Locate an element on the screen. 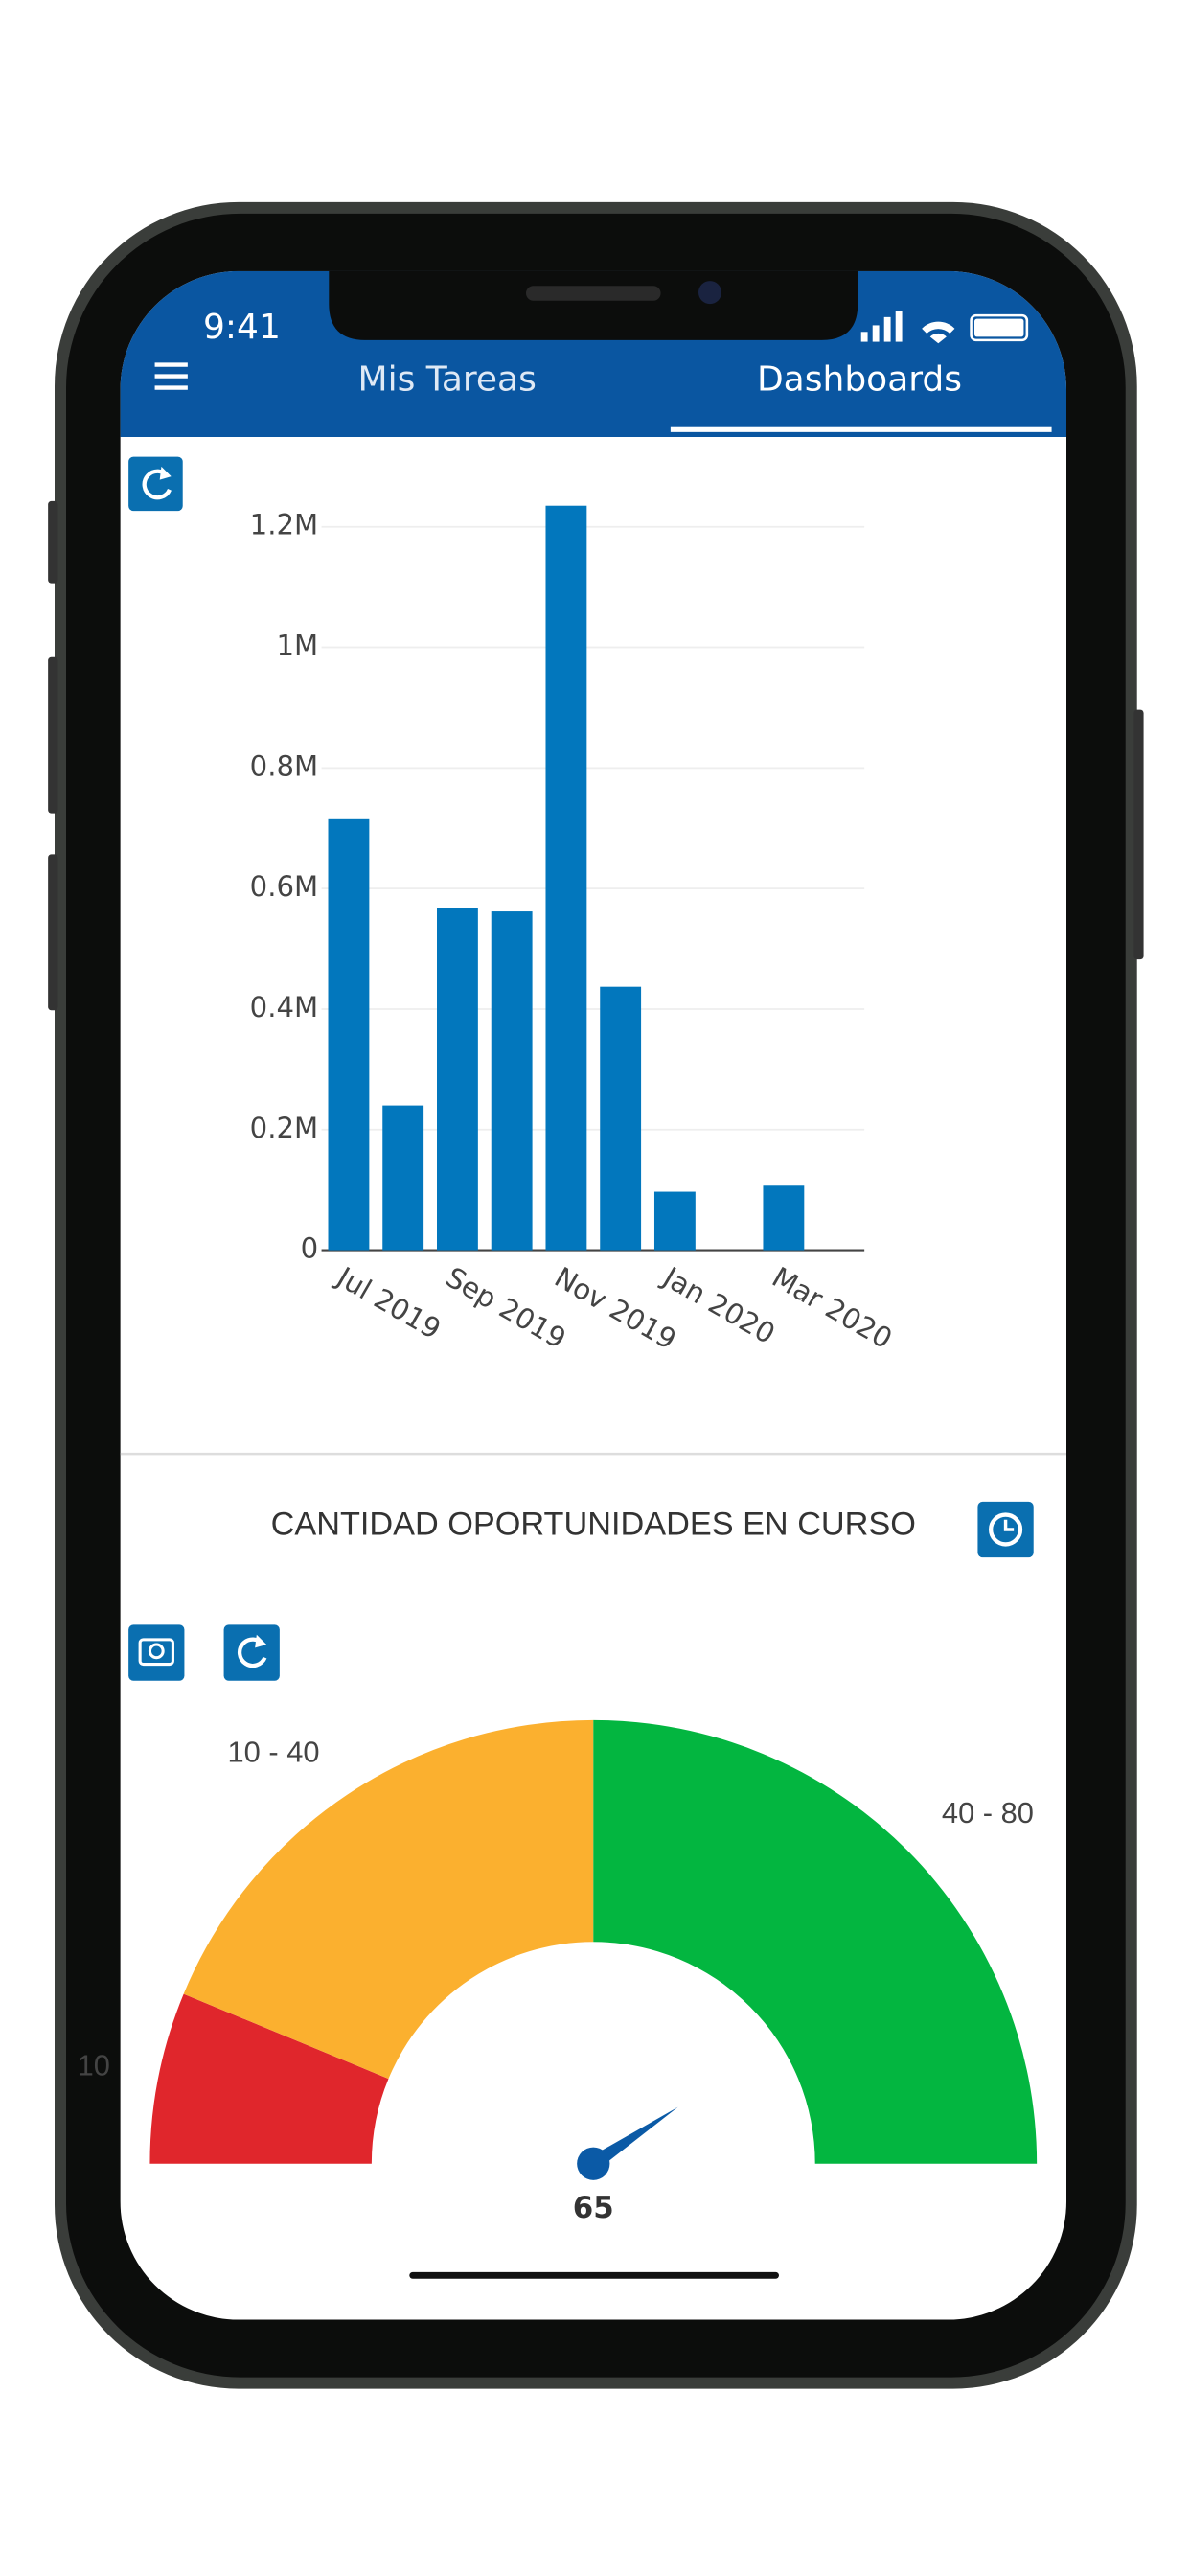 This screenshot has height=2576, width=1190. home-indicator is located at coordinates (594, 2275).